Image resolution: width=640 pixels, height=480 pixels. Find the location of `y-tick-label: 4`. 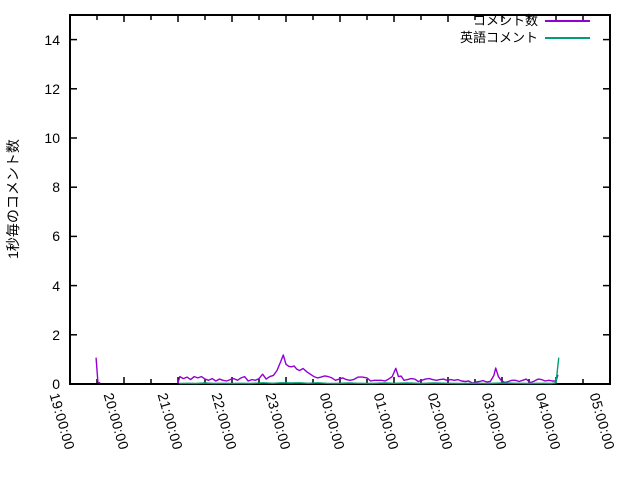

y-tick-label: 4 is located at coordinates (56, 285).